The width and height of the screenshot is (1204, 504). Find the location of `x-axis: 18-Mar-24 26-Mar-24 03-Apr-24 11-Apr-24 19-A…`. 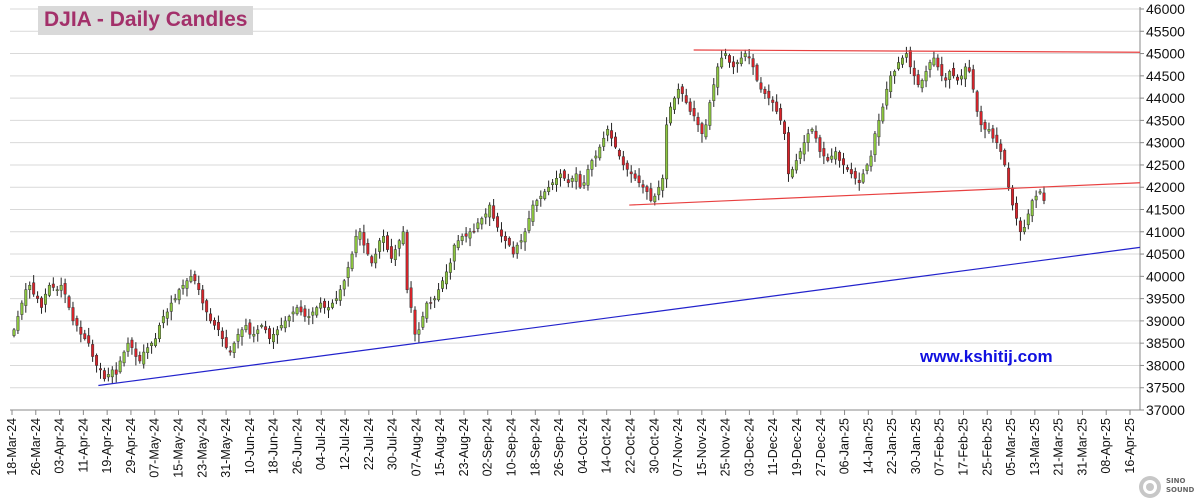

x-axis: 18-Mar-24 26-Mar-24 03-Apr-24 11-Apr-24 19-A… is located at coordinates (571, 444).